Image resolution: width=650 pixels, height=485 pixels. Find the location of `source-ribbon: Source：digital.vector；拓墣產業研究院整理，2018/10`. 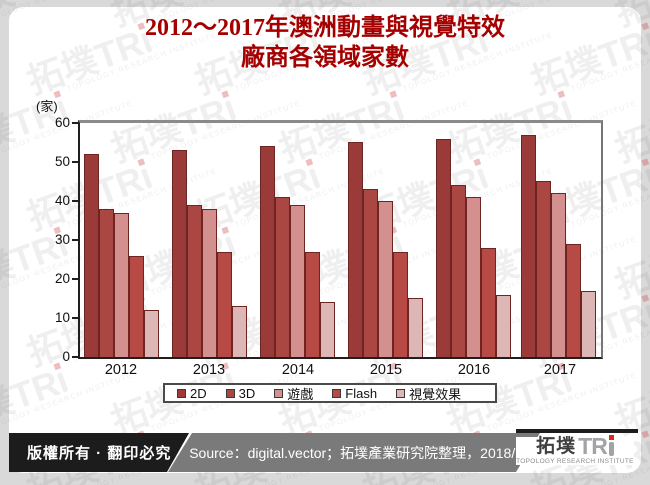

source-ribbon: Source：digital.vector；拓墣產業研究院整理，2018/10 is located at coordinates (354, 452).